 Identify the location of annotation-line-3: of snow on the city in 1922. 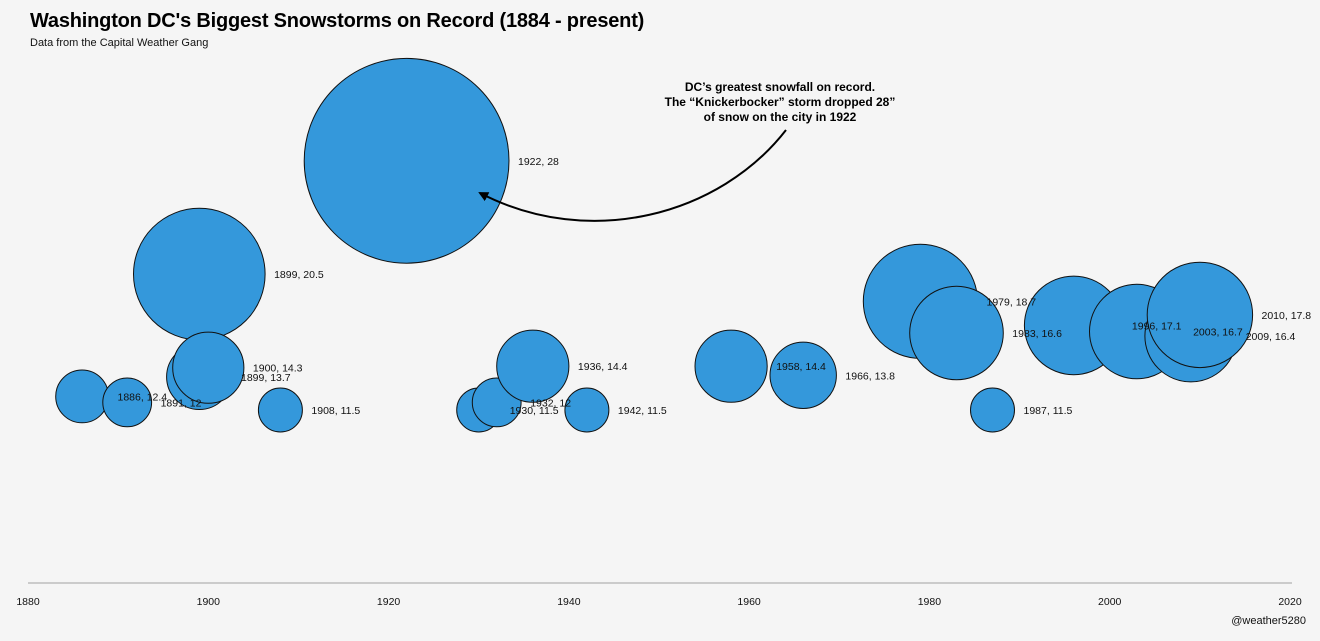
(780, 117).